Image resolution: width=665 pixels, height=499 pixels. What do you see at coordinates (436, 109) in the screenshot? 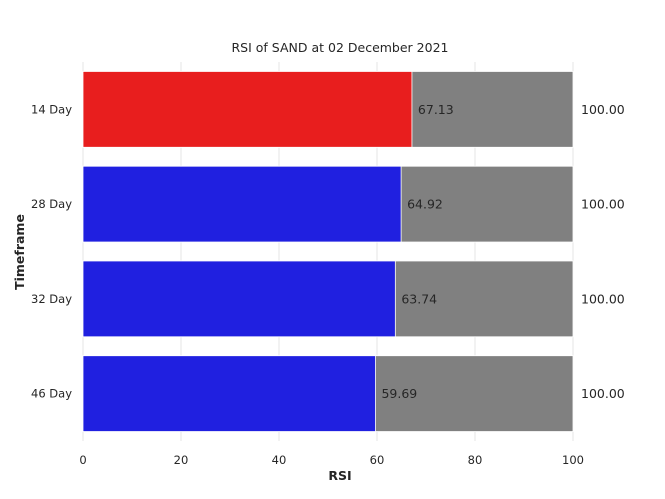
I see `value-label: 67.13` at bounding box center [436, 109].